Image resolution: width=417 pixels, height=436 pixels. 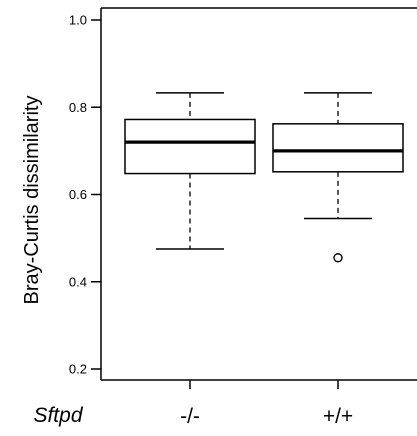 I want to click on y-tick-label: 0.4, so click(x=78, y=281).